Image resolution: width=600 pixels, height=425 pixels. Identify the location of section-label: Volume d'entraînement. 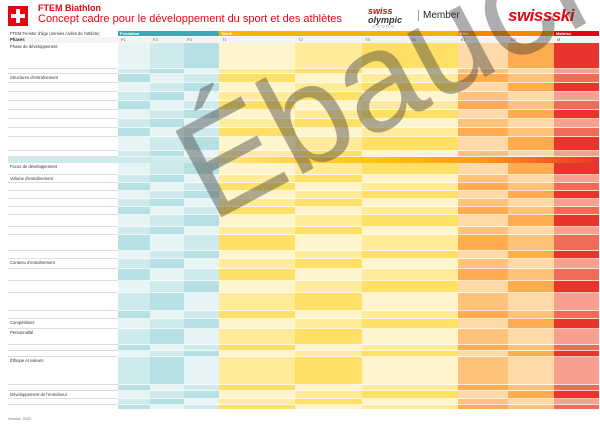
(31, 178).